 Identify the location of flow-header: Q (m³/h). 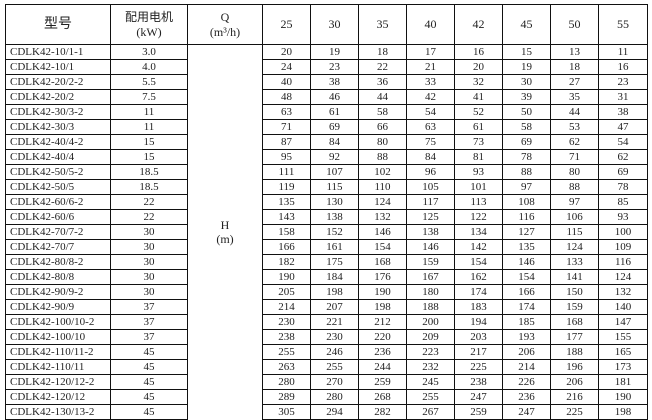
(225, 24).